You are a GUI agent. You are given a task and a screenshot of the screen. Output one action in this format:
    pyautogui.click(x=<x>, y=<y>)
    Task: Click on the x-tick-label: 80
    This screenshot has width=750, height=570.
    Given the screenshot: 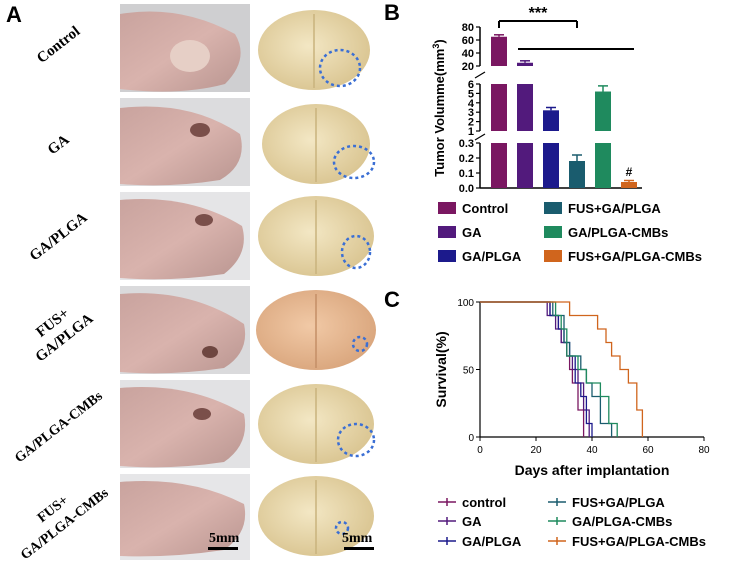 What is the action you would take?
    pyautogui.click(x=704, y=450)
    